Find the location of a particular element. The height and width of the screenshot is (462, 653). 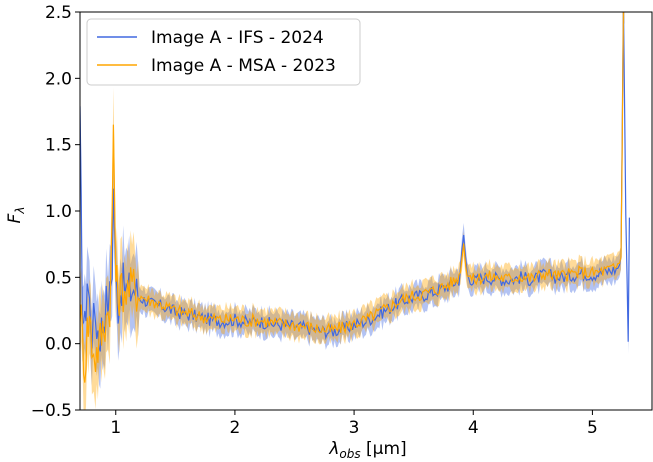

x-axis-label: λobs [μm] is located at coordinates (367, 450).